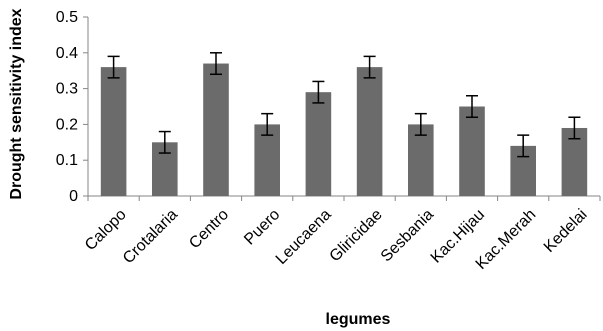 This screenshot has width=603, height=331. Describe the element at coordinates (67, 53) in the screenshot. I see `y-tick-label: 0.4` at that location.